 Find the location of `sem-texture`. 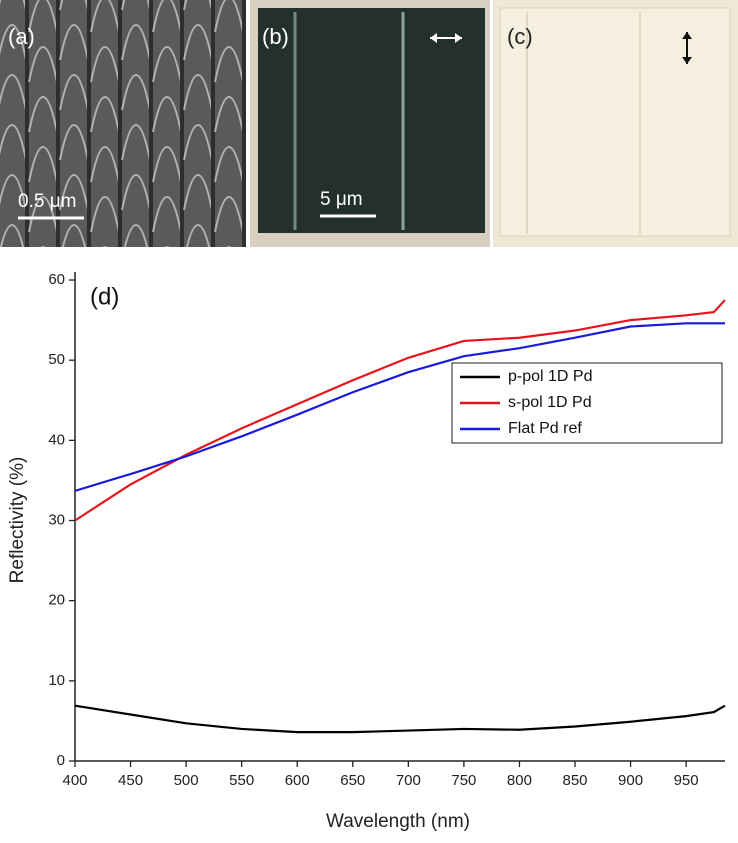

sem-texture is located at coordinates (123, 166).